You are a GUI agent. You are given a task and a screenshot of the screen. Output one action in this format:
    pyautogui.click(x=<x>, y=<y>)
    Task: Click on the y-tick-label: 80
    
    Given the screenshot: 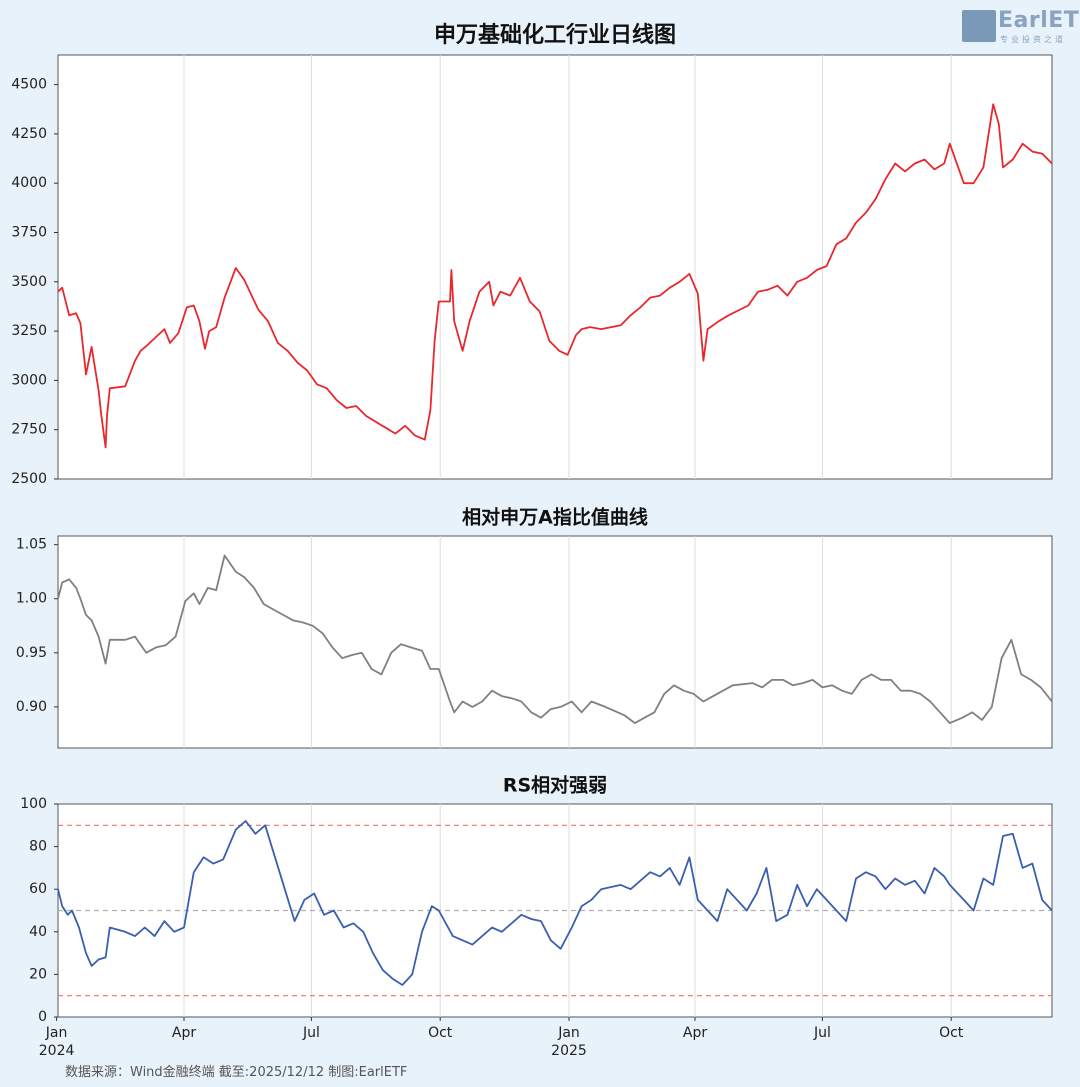 What is the action you would take?
    pyautogui.click(x=38, y=847)
    